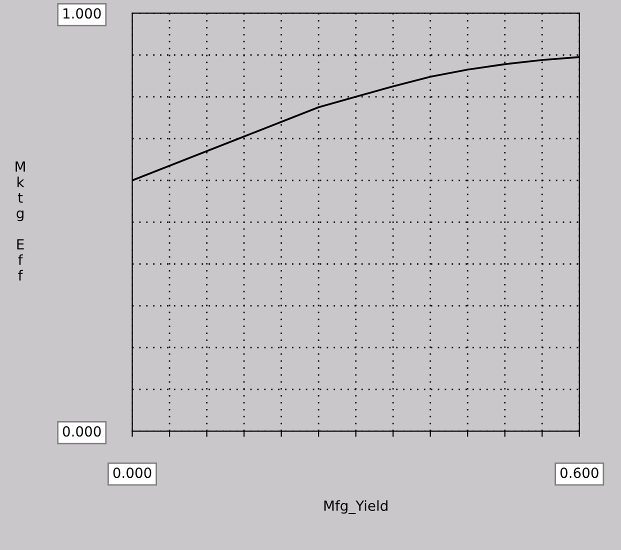 This screenshot has height=550, width=621. I want to click on text: Mktg Eff, so click(20, 220).